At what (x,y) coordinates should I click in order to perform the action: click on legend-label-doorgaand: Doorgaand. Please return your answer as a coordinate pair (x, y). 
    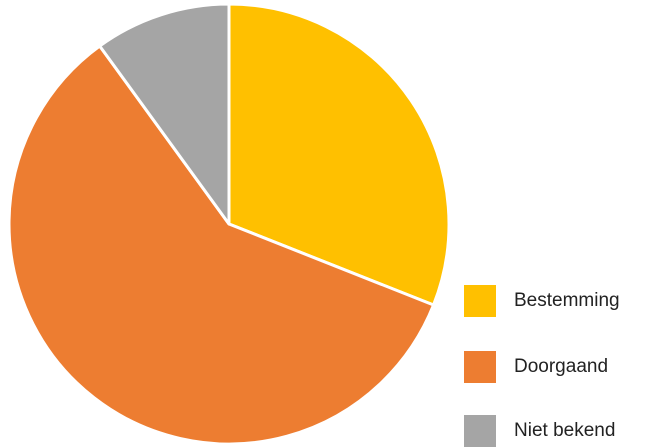
    Looking at the image, I should click on (561, 366).